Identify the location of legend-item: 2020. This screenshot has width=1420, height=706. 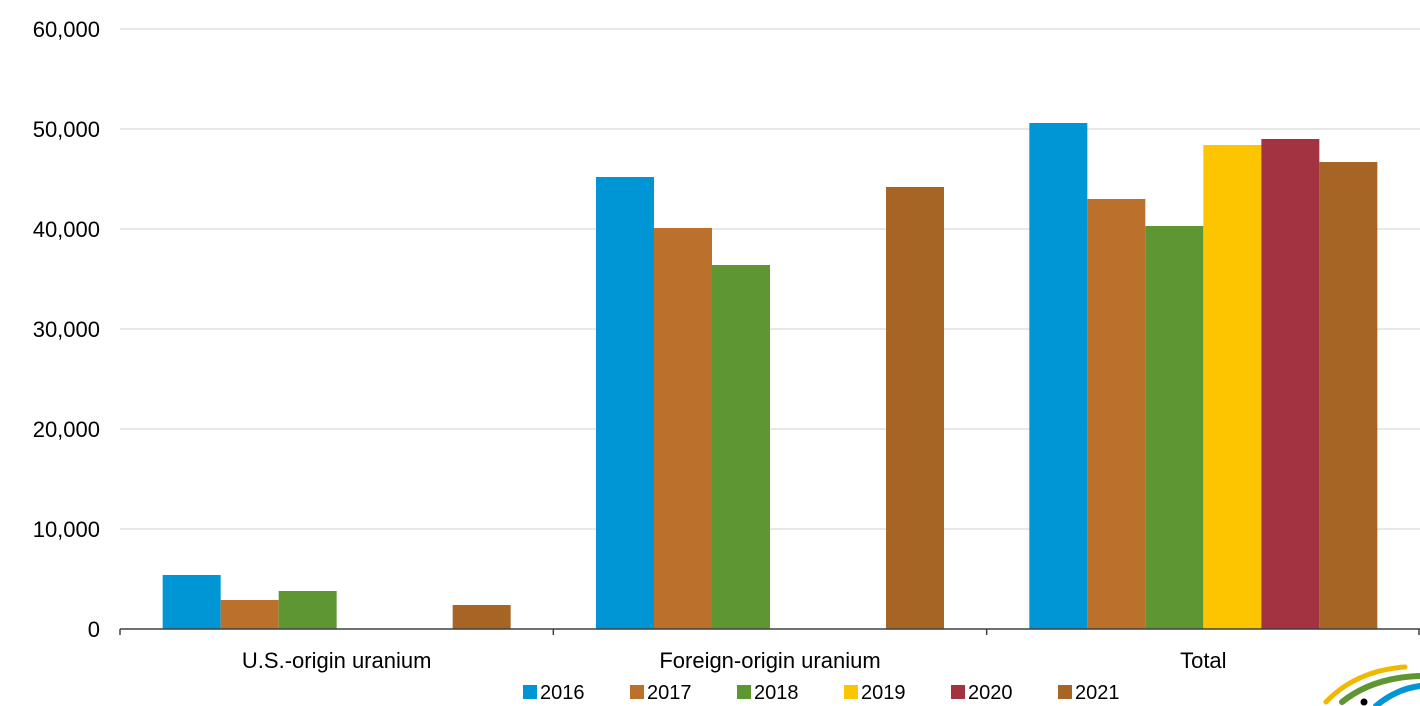
(982, 693).